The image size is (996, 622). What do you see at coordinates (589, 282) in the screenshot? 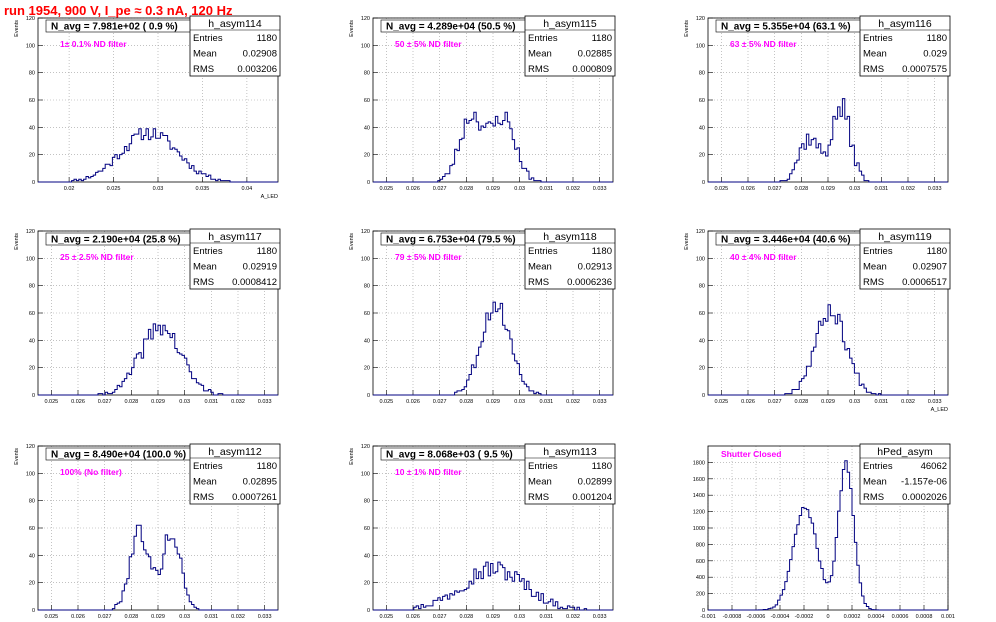
I see `stats-value: 0.0006236` at bounding box center [589, 282].